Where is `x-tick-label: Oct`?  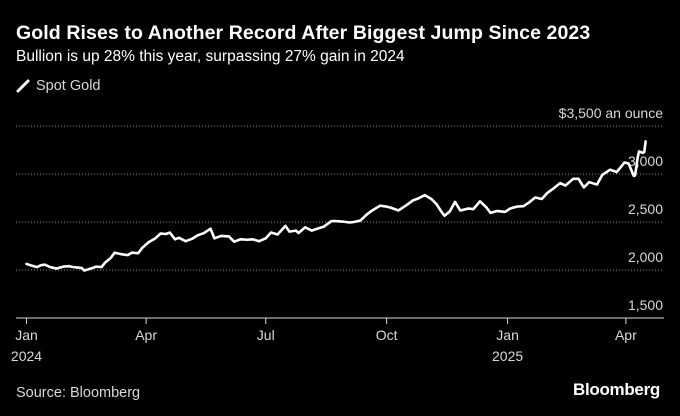 x-tick-label: Oct is located at coordinates (387, 335).